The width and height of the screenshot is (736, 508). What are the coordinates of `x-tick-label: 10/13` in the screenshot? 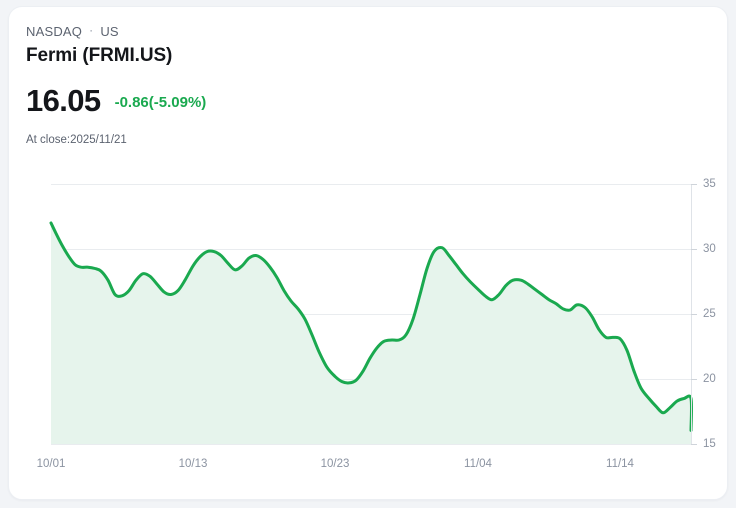 It's located at (193, 464).